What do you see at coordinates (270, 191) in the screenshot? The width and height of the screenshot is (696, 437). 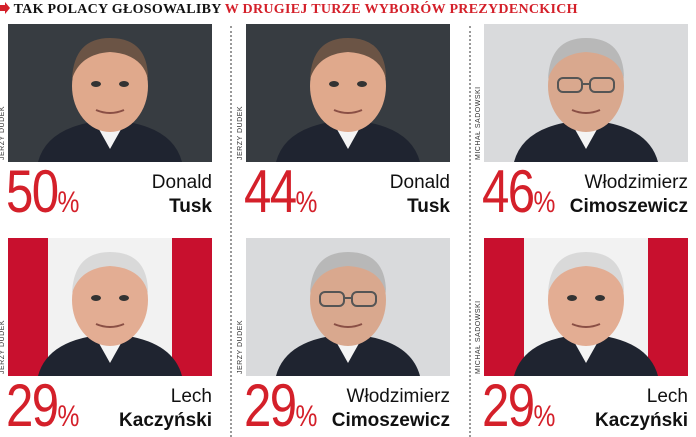 I see `percent-value: 44` at bounding box center [270, 191].